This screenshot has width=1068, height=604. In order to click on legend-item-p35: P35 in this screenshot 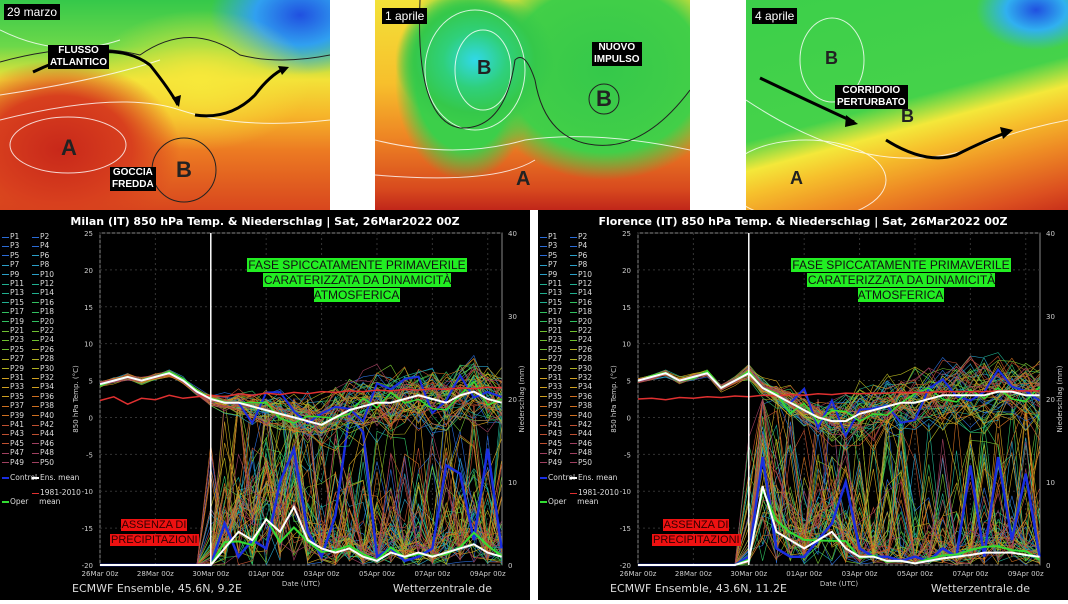, I will do `click(551, 396)`.